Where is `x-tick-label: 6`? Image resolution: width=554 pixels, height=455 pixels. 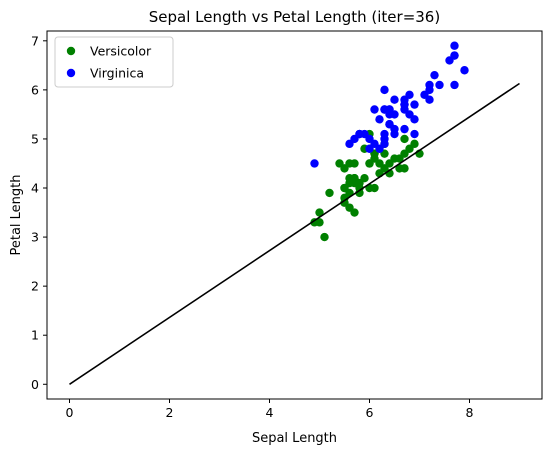
x-tick-label: 6 is located at coordinates (370, 412).